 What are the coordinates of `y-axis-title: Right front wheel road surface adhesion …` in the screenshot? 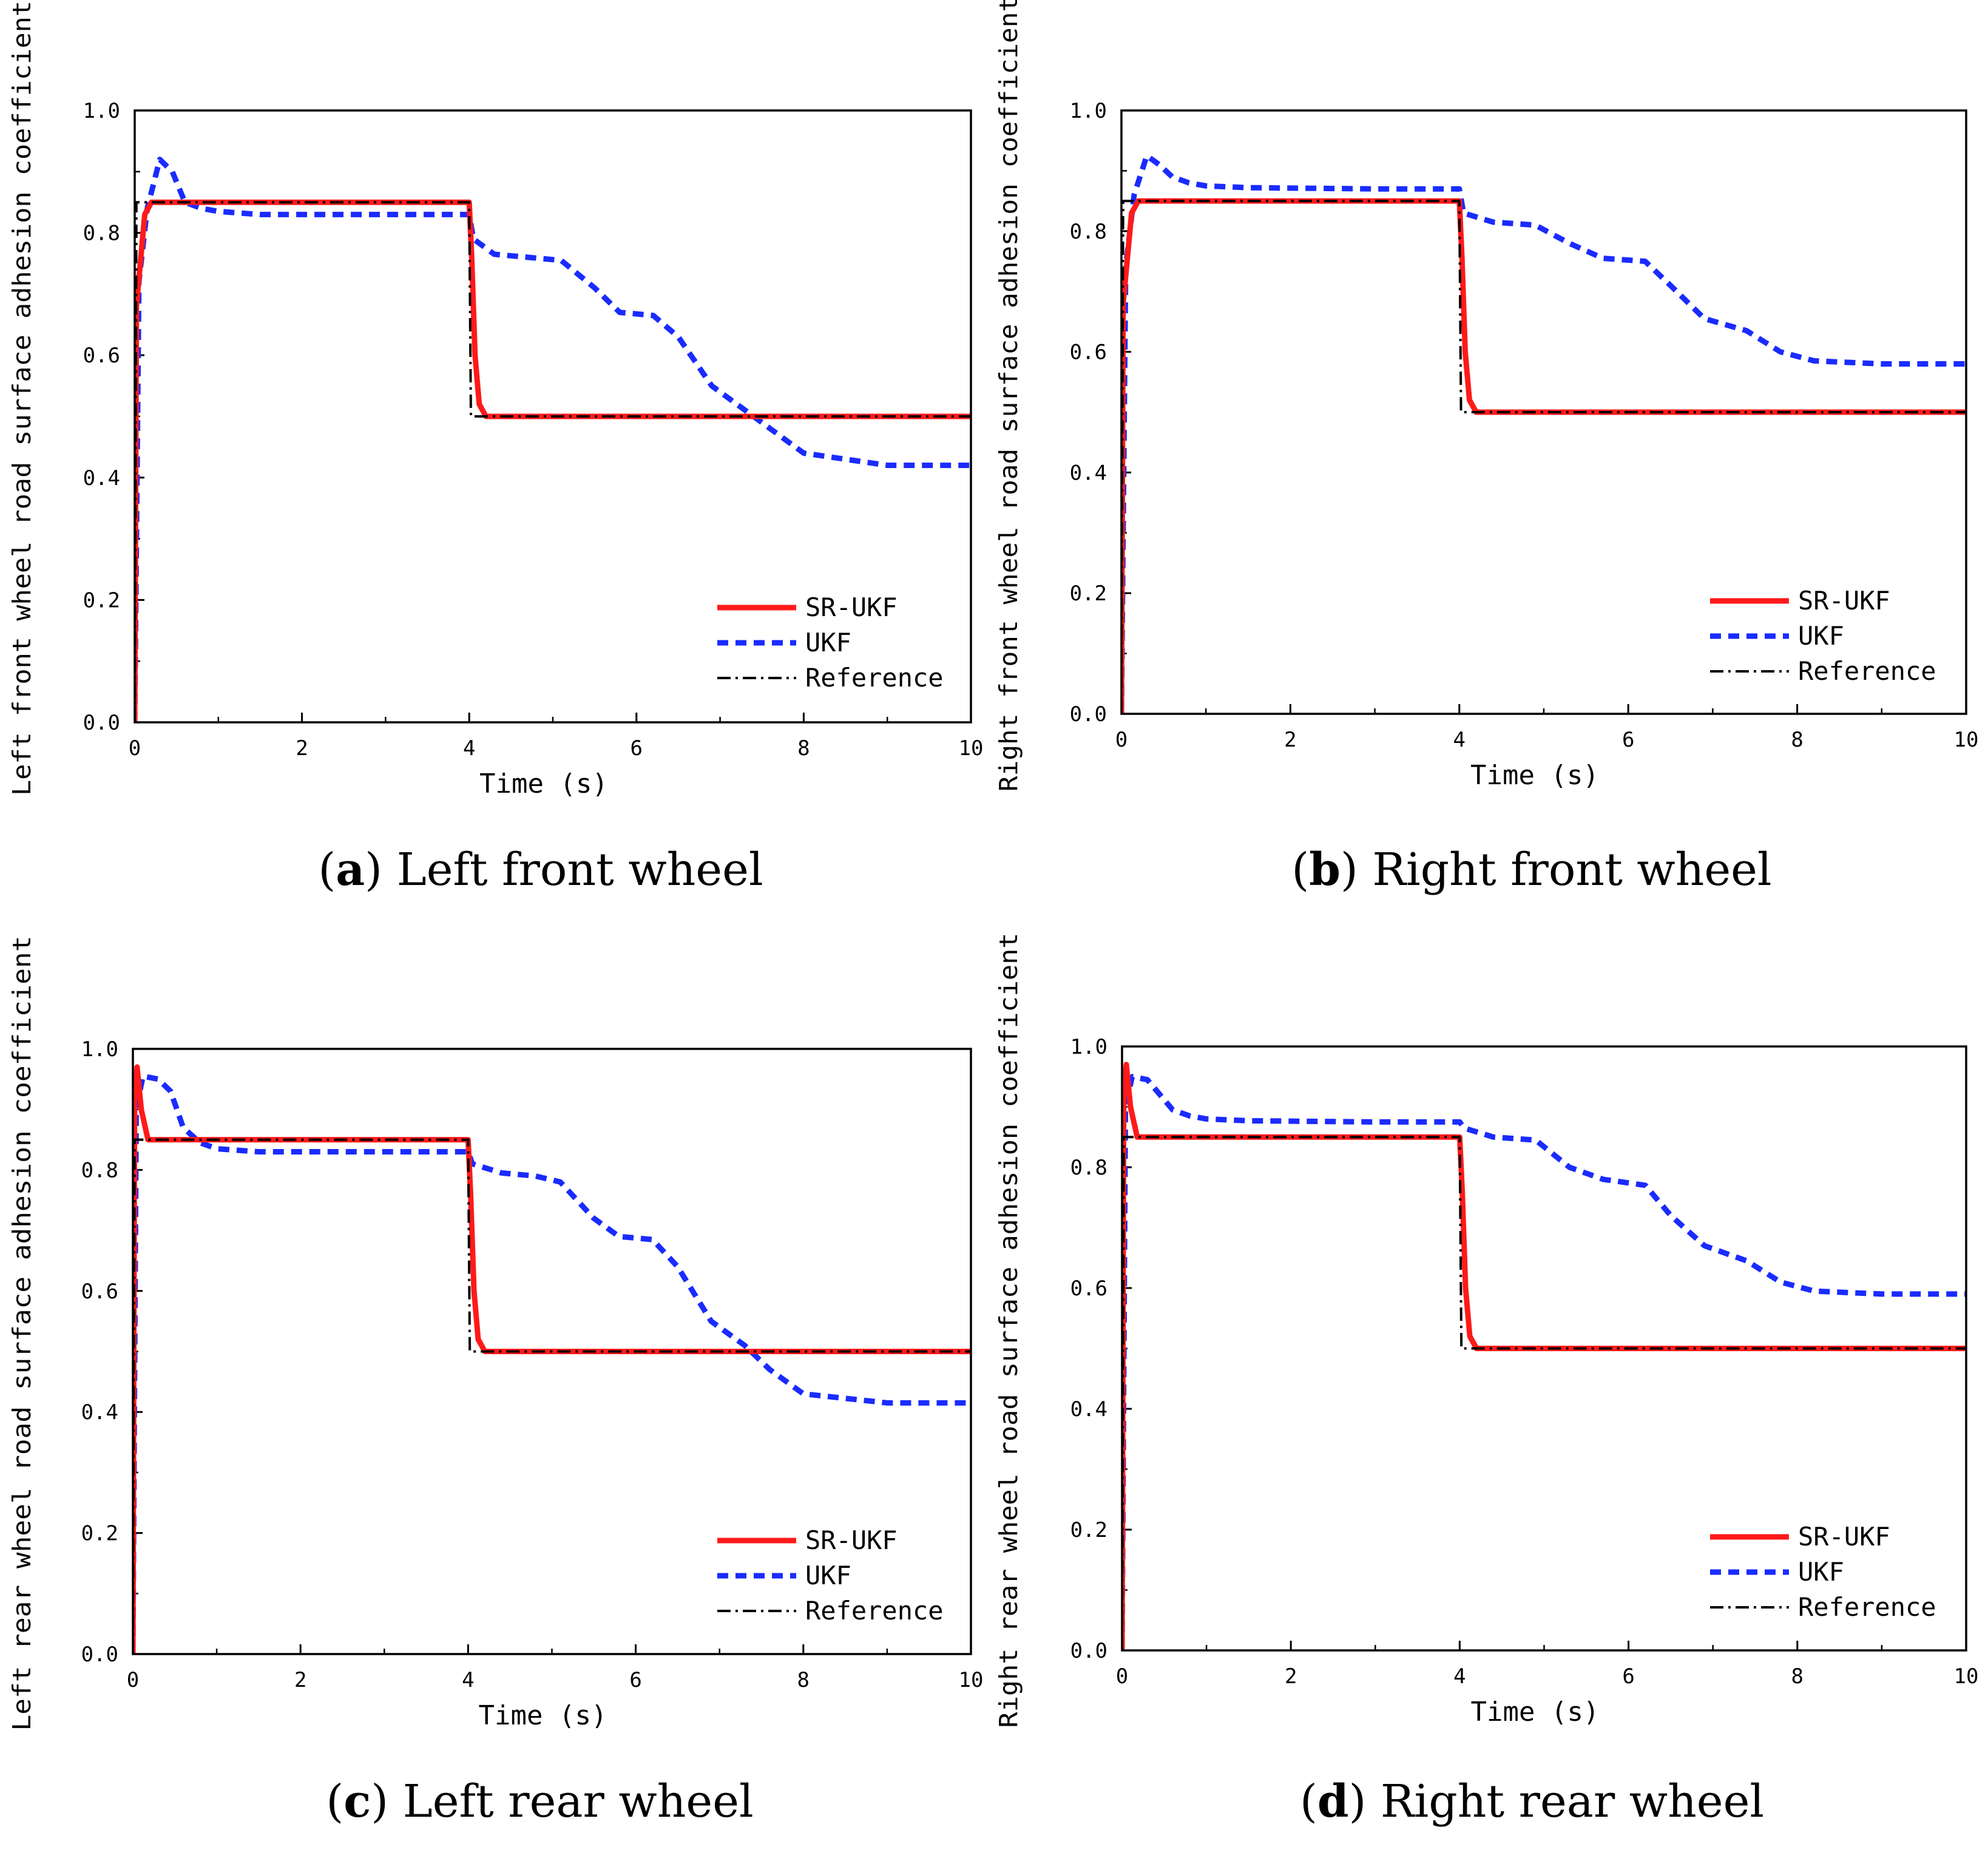 It's located at (1008, 396).